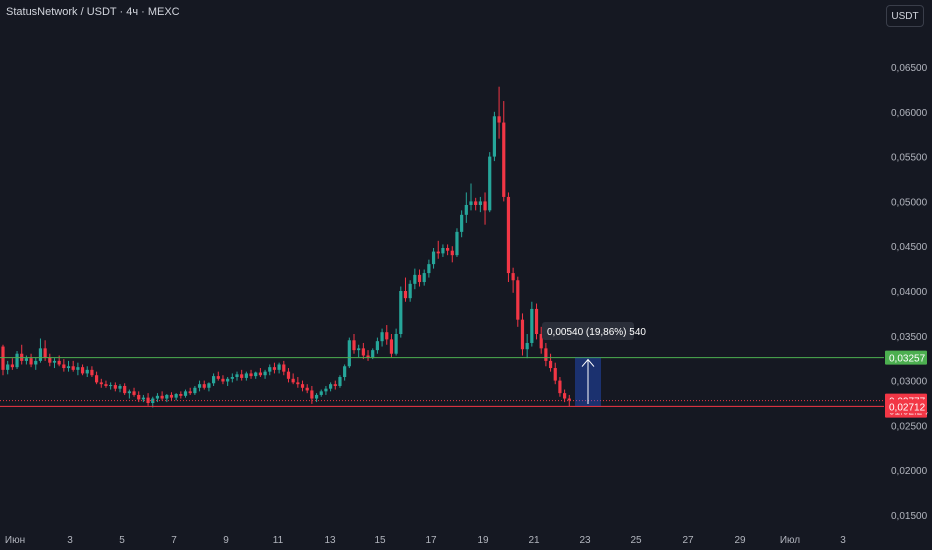 The height and width of the screenshot is (550, 932). Describe the element at coordinates (905, 16) in the screenshot. I see `currency-button: USDT` at that location.